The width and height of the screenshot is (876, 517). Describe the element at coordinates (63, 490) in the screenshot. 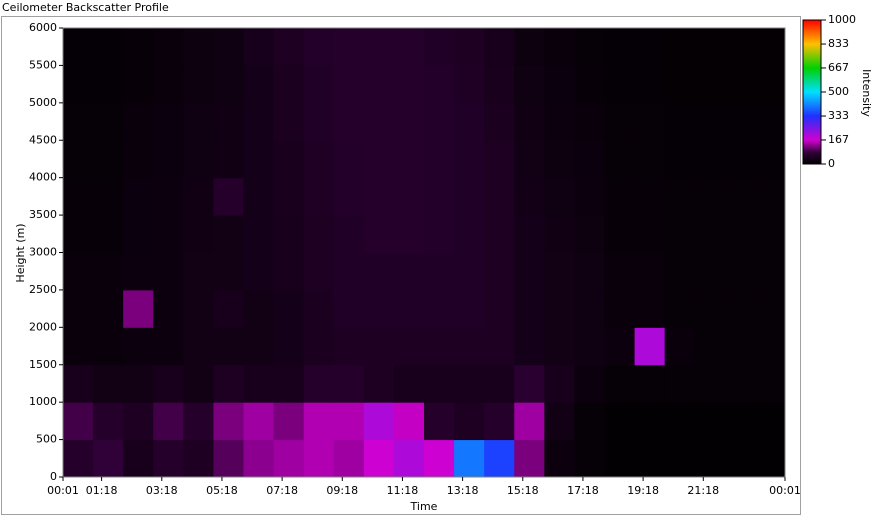

I see `x-tick-label: 00:01` at that location.